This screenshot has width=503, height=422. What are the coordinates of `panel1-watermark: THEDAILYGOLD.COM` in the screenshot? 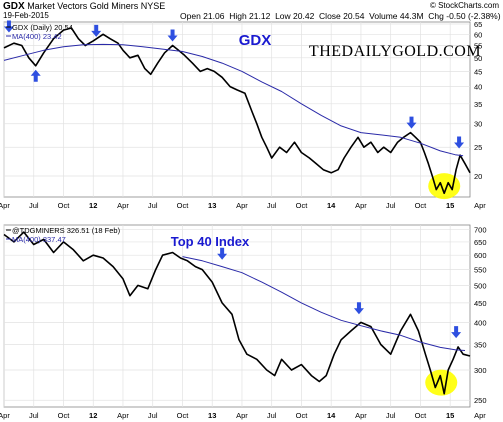 It's located at (395, 51).